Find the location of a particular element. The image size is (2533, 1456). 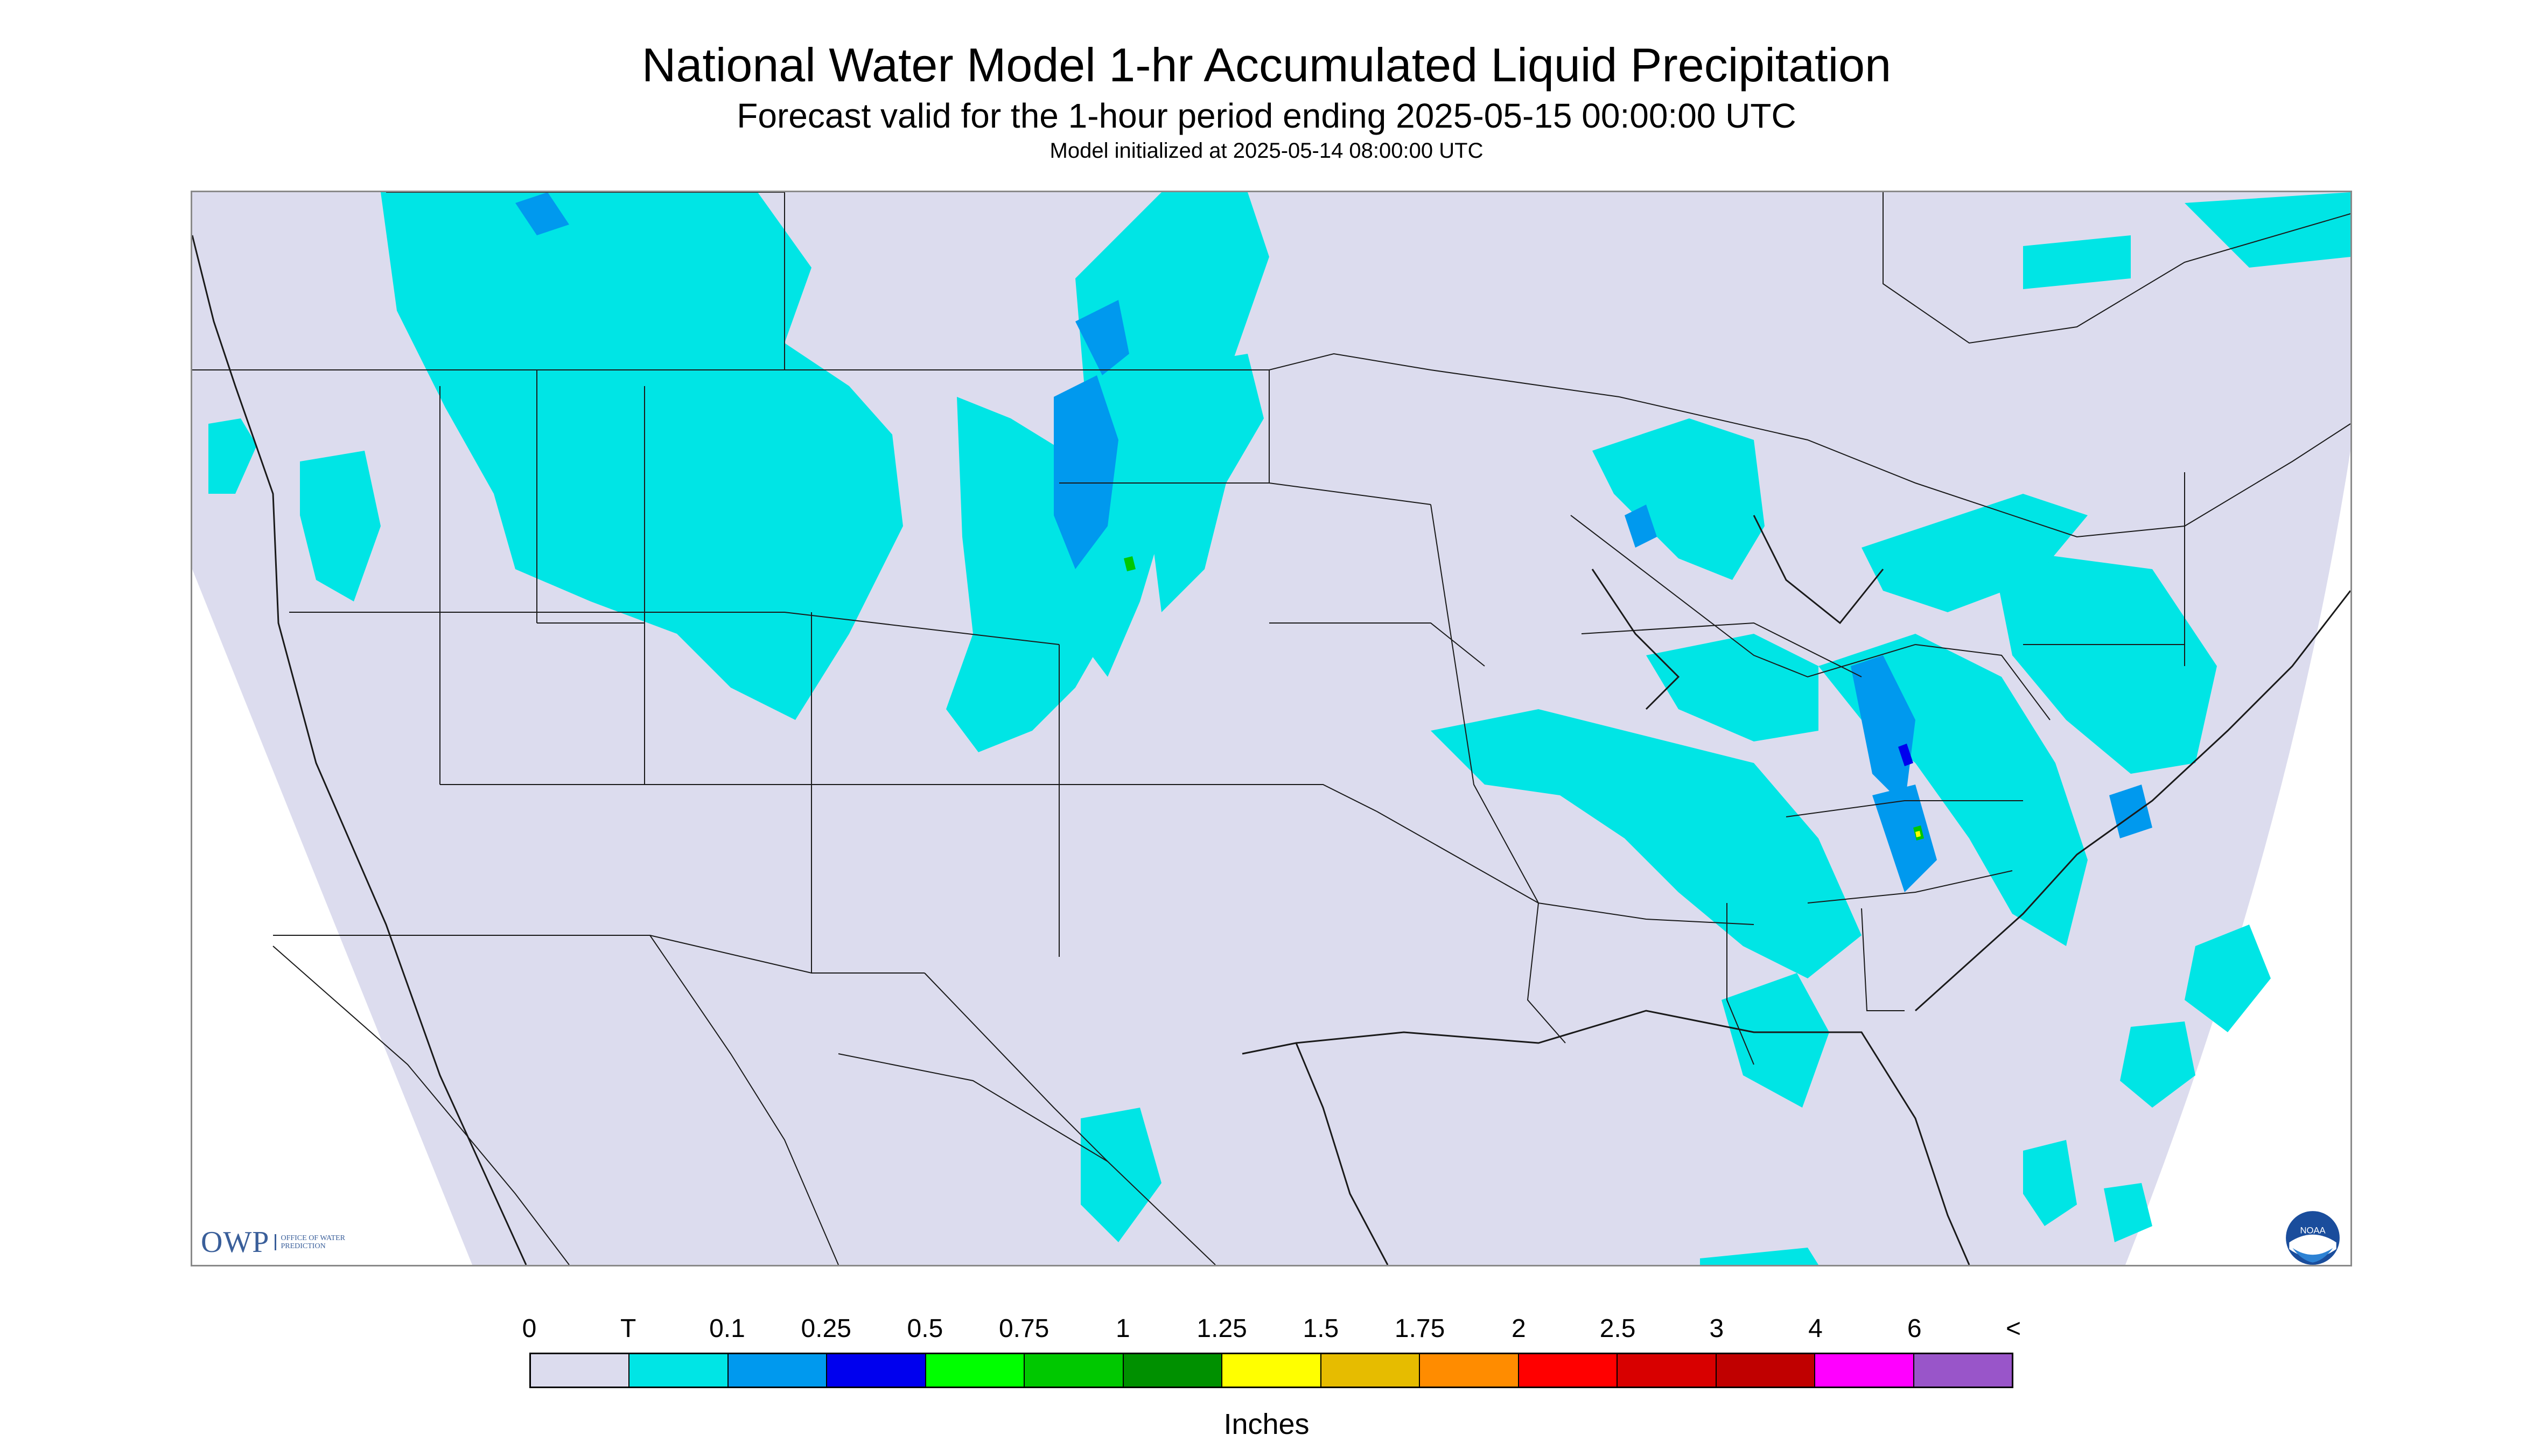

legend-tick-label: 1.75 is located at coordinates (1420, 1328).